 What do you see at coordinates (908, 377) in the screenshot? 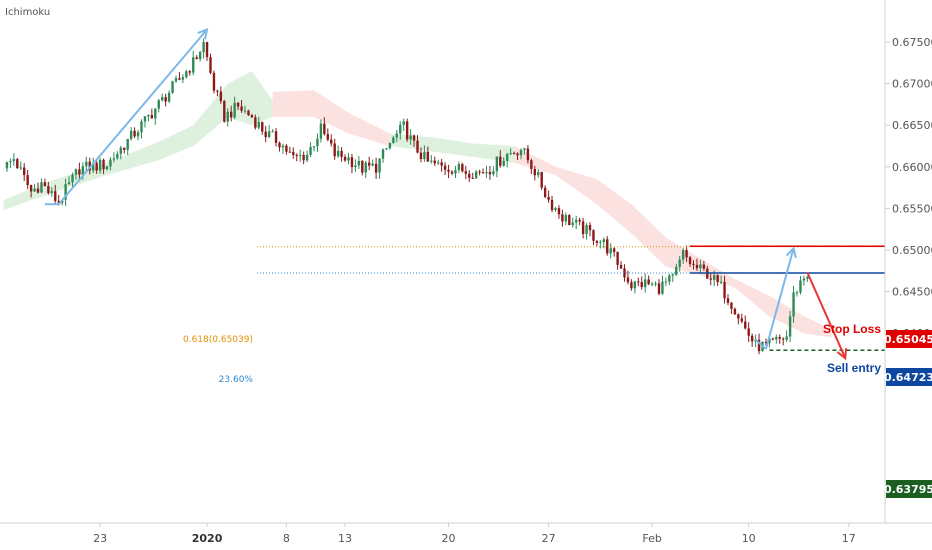
I see `sell-entry-price: 0.64723` at bounding box center [908, 377].